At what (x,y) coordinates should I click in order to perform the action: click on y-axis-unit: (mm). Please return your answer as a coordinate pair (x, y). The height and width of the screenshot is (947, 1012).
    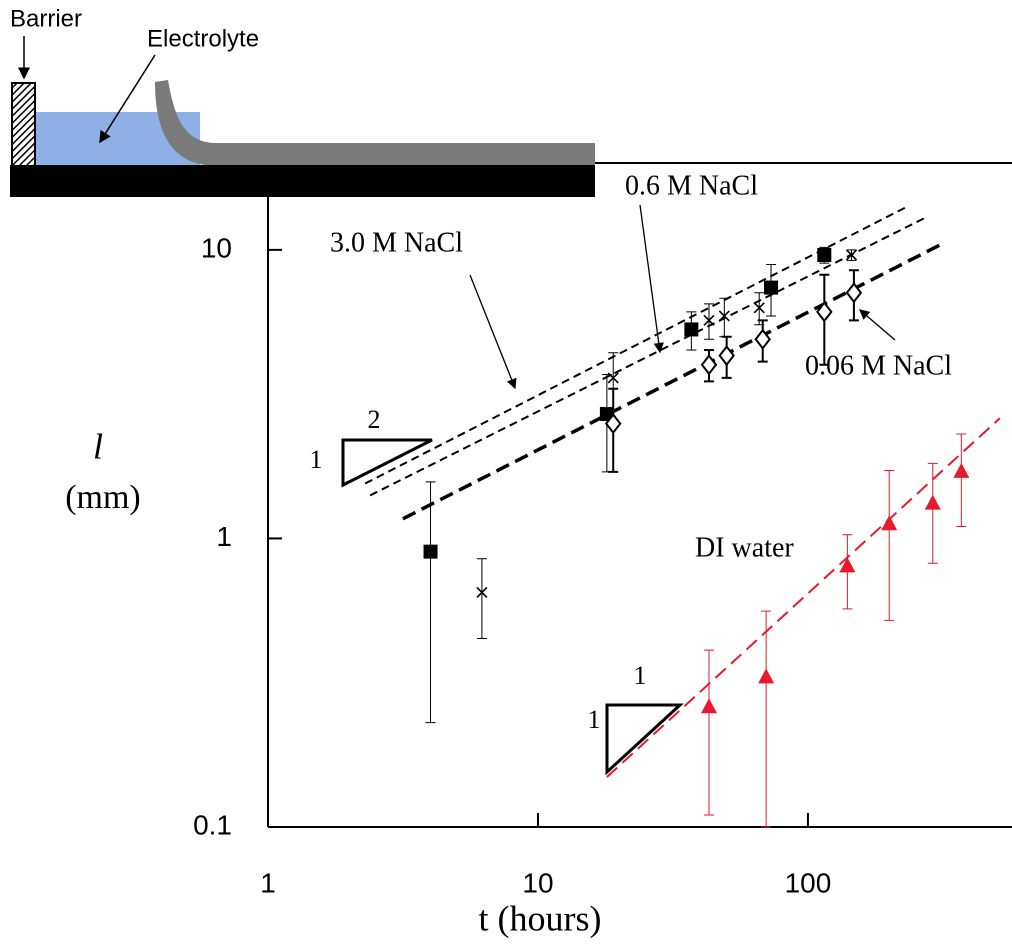
    Looking at the image, I should click on (103, 497).